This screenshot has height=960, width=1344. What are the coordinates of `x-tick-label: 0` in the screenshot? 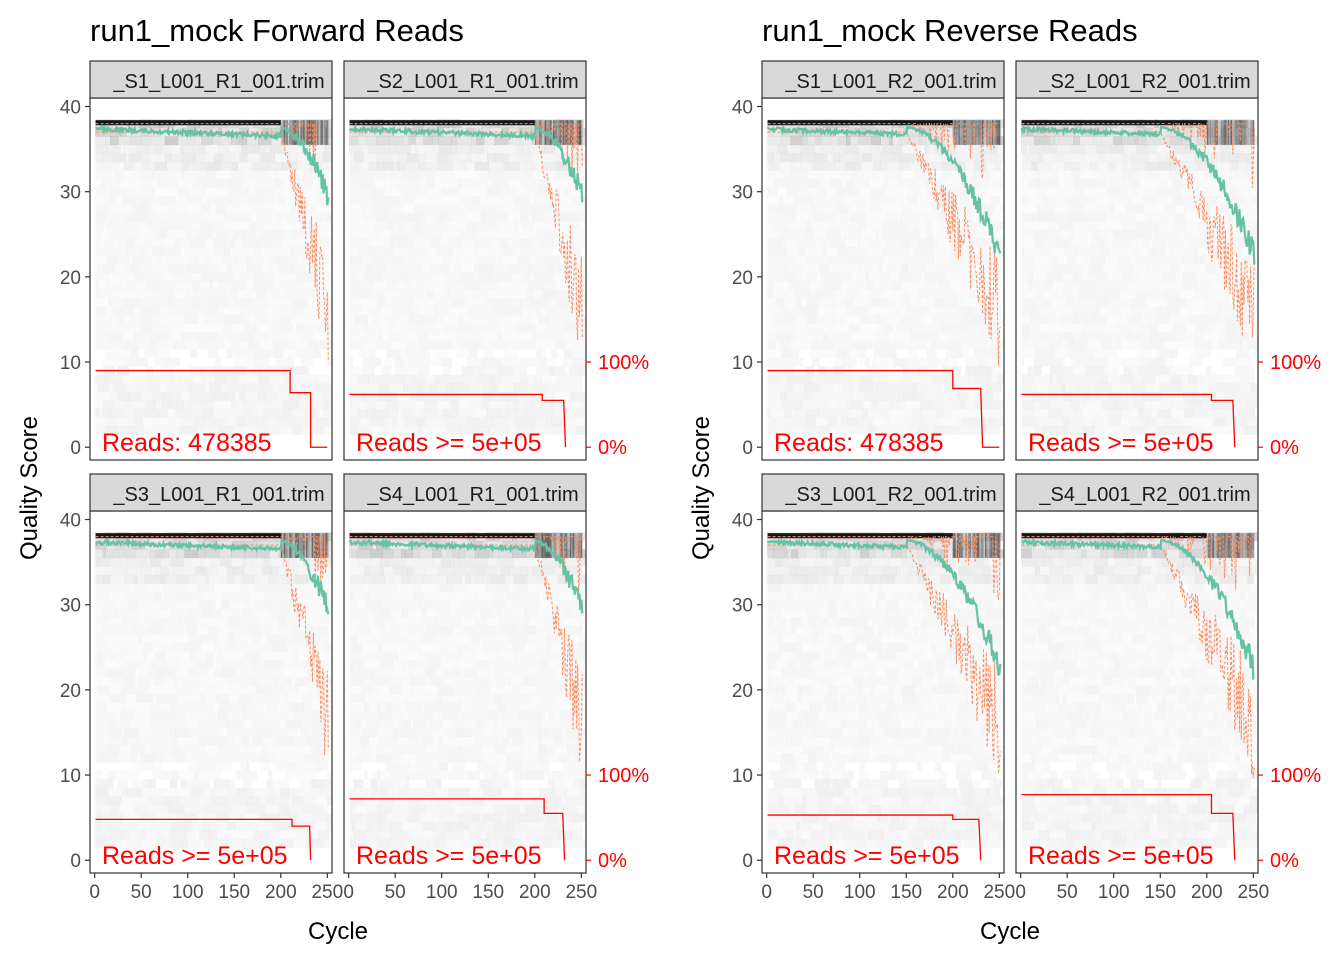 It's located at (348, 892).